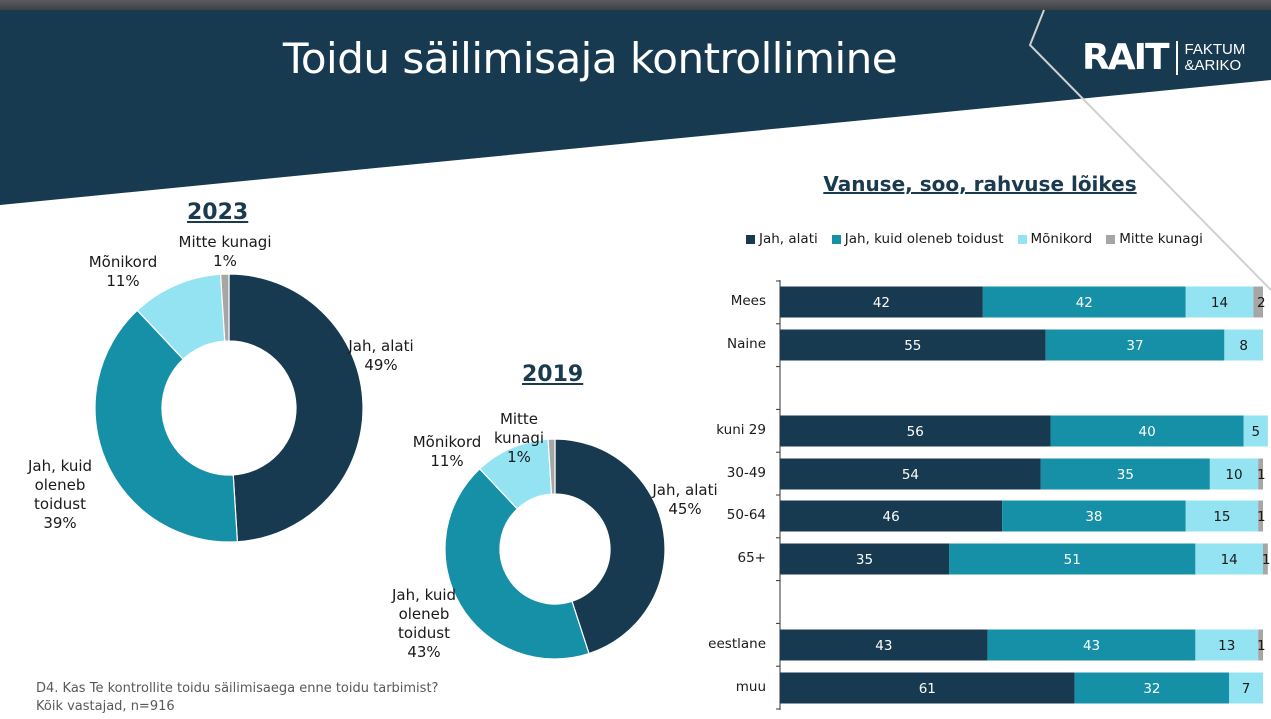  Describe the element at coordinates (748, 301) in the screenshot. I see `category-label: Mees` at that location.